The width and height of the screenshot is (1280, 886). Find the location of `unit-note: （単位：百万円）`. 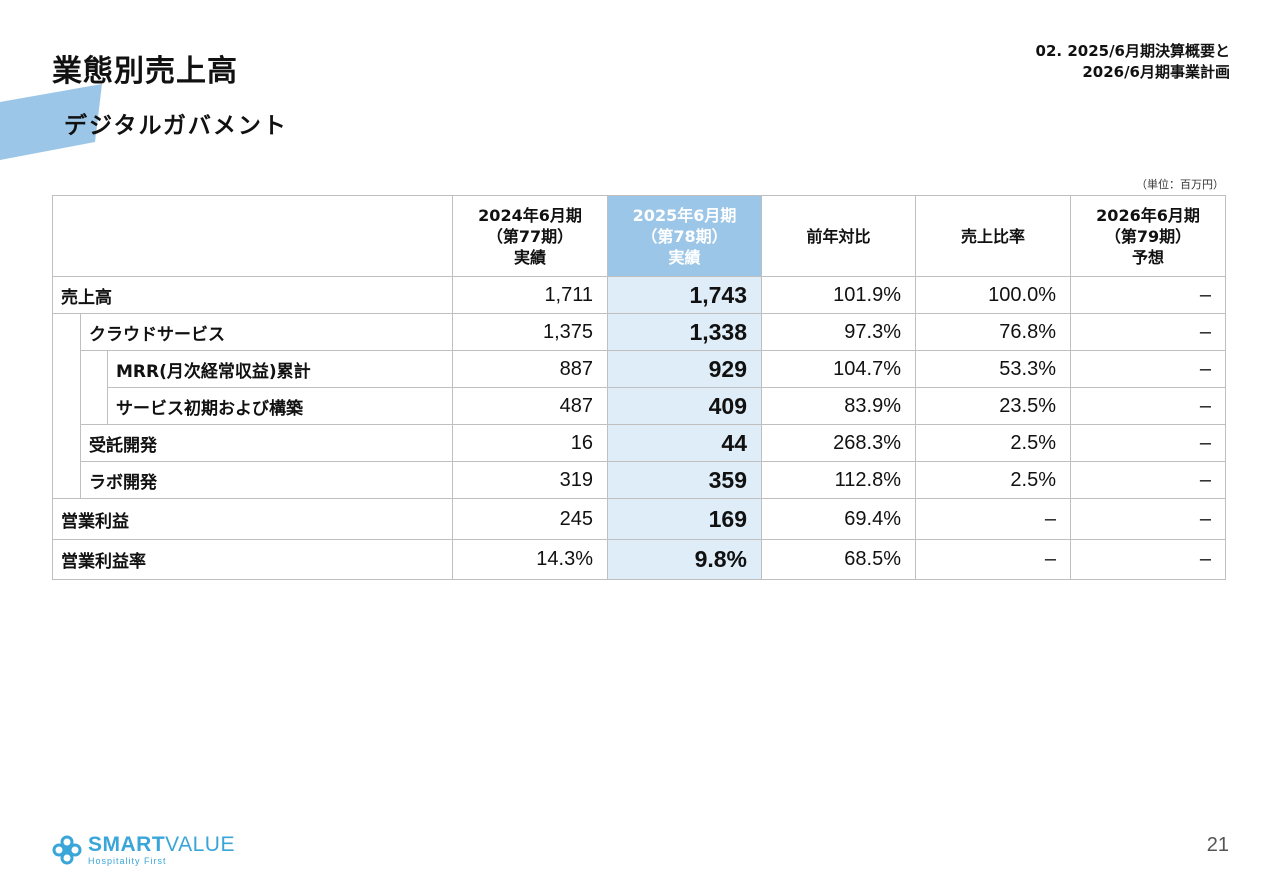

unit-note: （単位：百万円） is located at coordinates (1180, 184).